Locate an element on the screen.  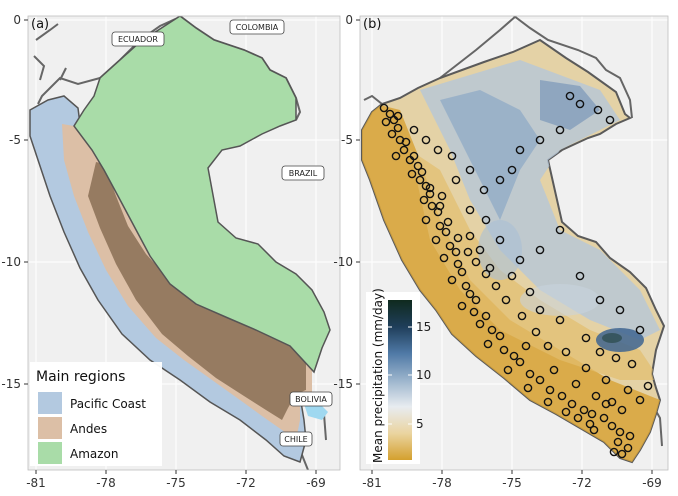
country-label-brazil: BRAZIL is located at coordinates (303, 173).